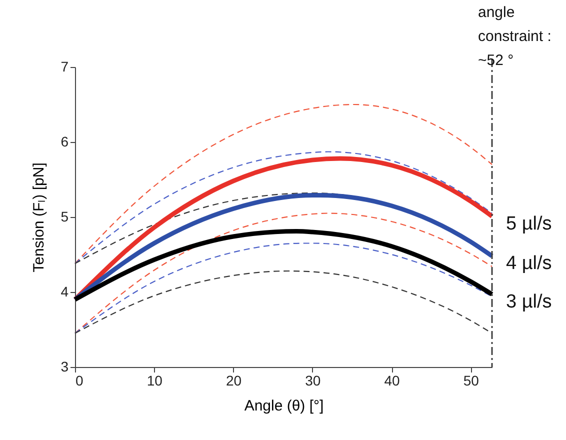 The height and width of the screenshot is (440, 566). Describe the element at coordinates (392, 380) in the screenshot. I see `x-tick-label: 40` at that location.